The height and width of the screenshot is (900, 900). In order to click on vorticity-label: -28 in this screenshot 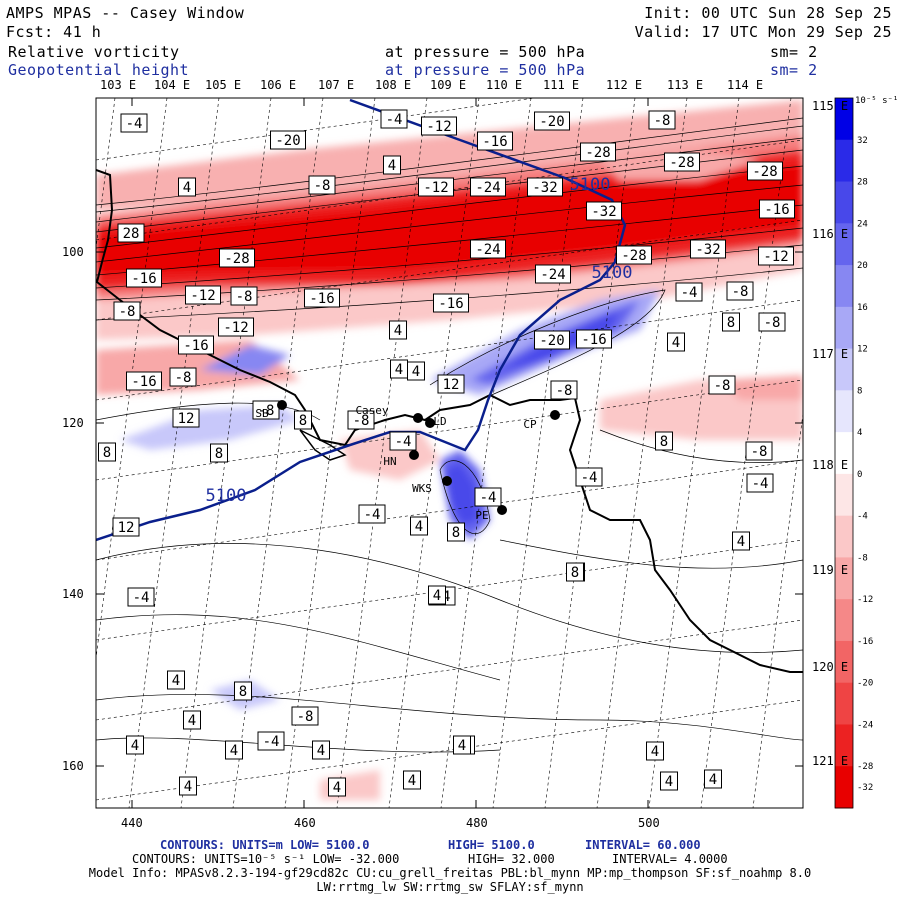, I will do `click(765, 171)`.